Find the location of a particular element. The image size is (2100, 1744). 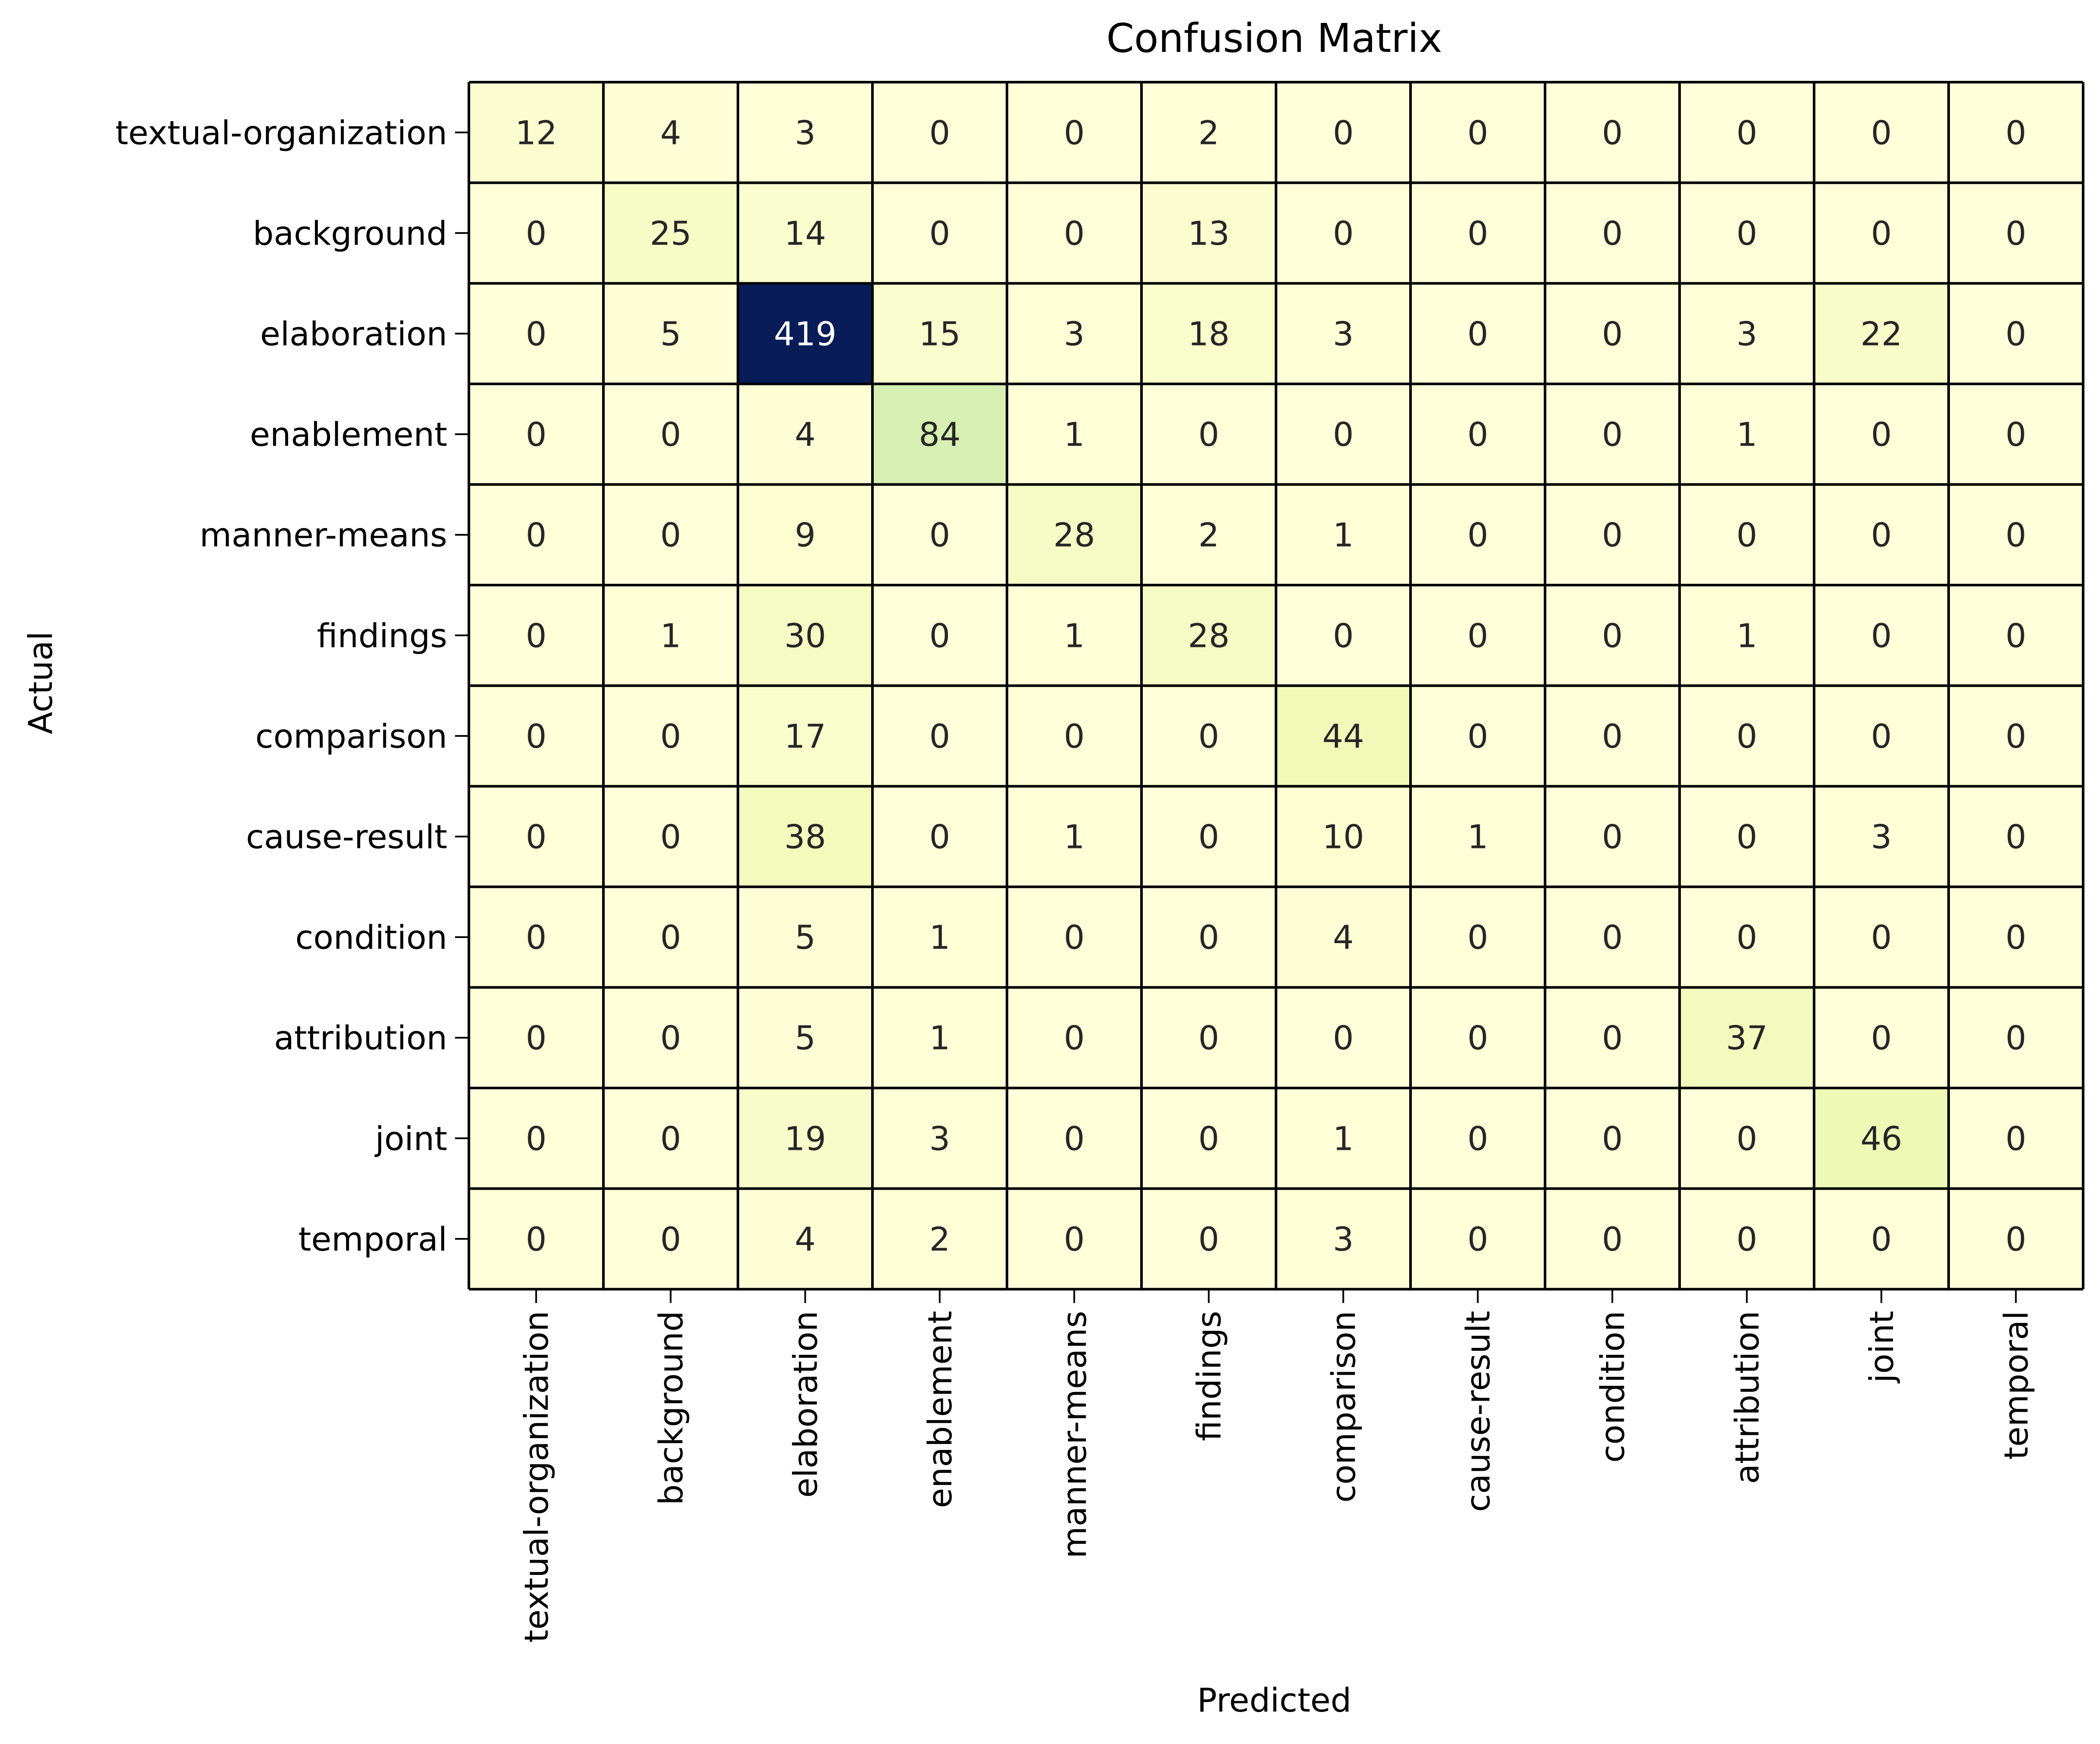

cell-enablement-attribution is located at coordinates (1747, 434).